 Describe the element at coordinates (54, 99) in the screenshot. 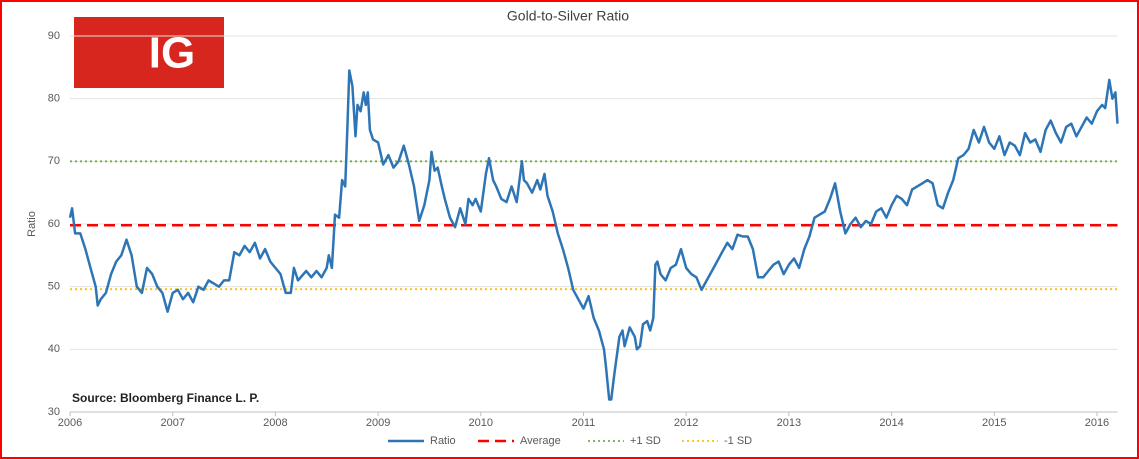

I see `y-tick-label: 80` at that location.